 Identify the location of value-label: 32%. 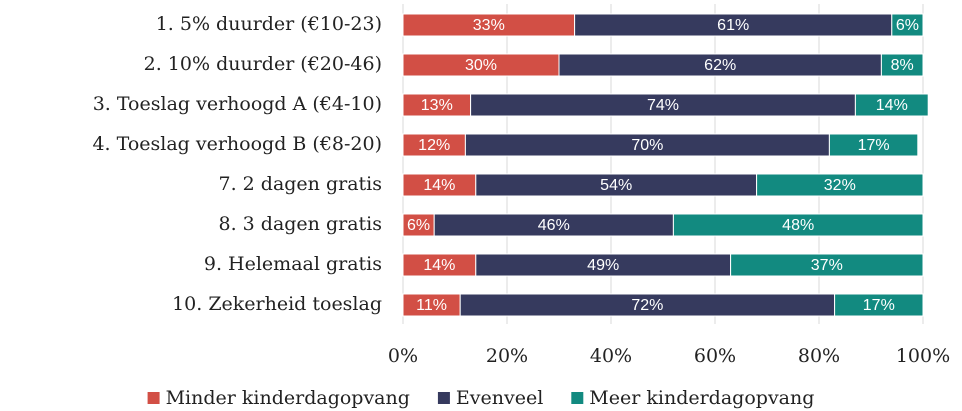
(840, 185).